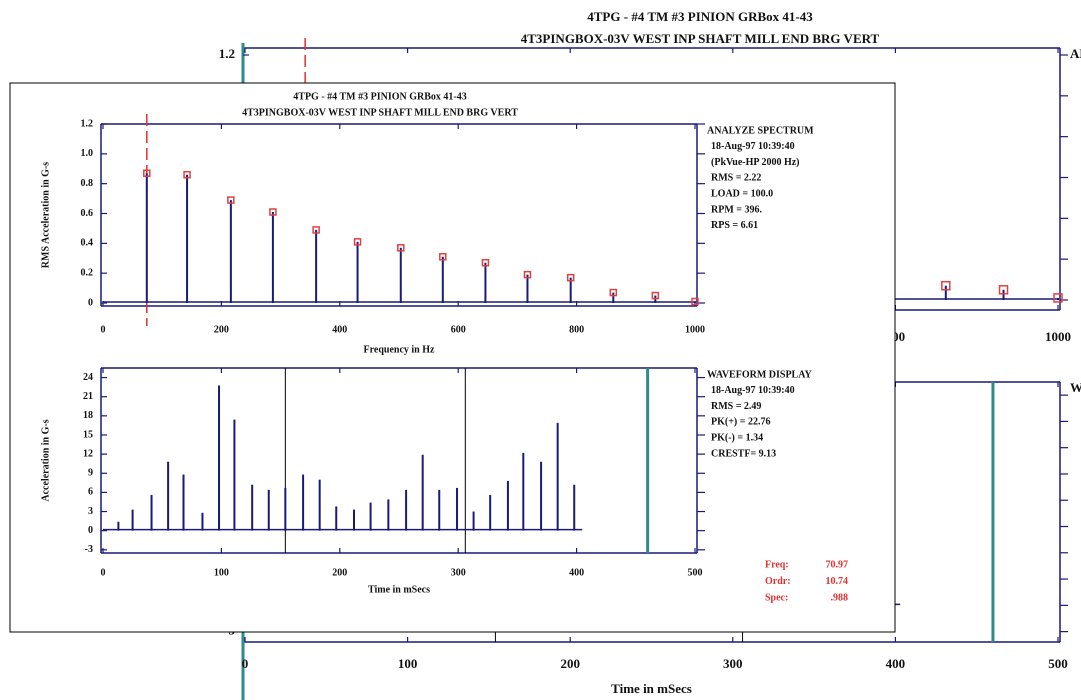  What do you see at coordinates (45, 215) in the screenshot?
I see `y-axis-title: RMS Acceleration in G-s` at bounding box center [45, 215].